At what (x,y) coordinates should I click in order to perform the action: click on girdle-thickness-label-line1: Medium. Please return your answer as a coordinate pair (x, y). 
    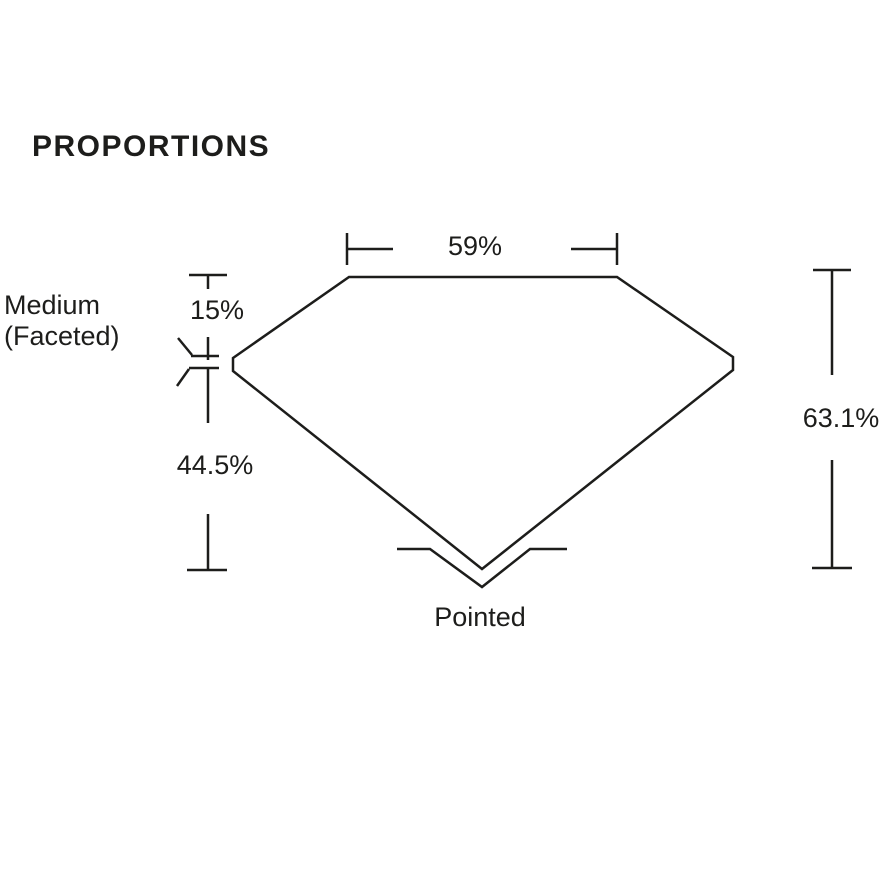
    Looking at the image, I should click on (52, 305).